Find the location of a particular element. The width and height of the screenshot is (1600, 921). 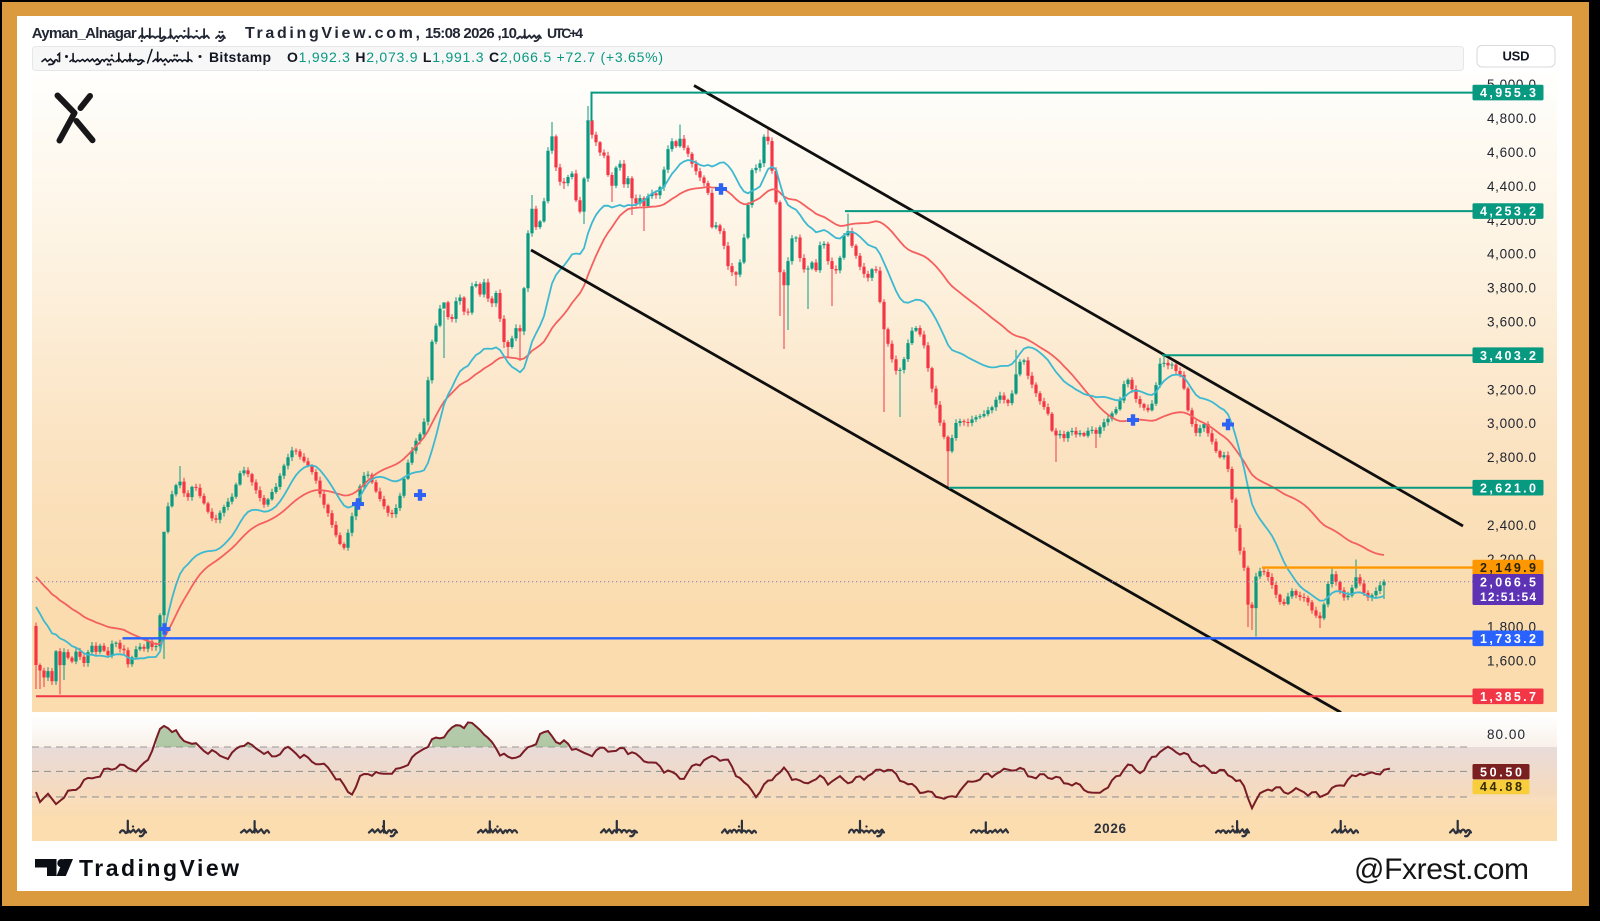

svg-text: Bitstamp is located at coordinates (240, 57).